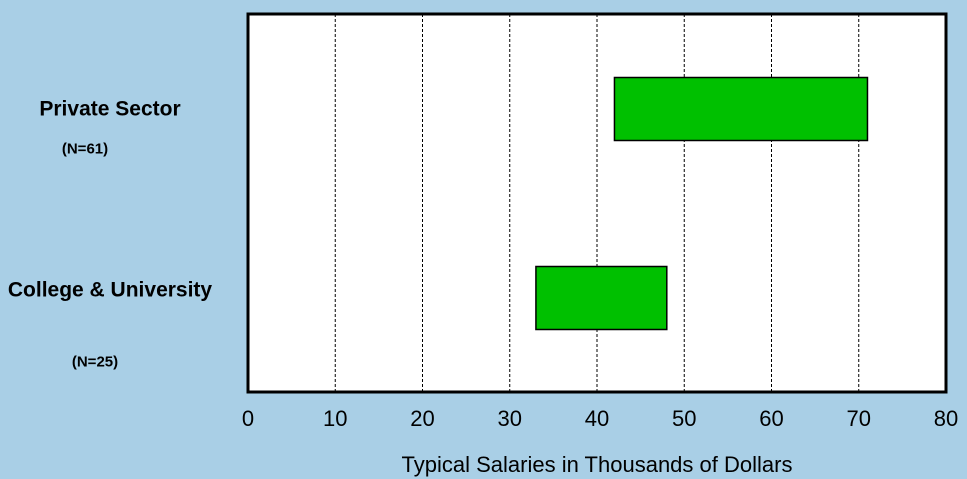 The width and height of the screenshot is (967, 479). I want to click on x-tick-label: 30, so click(510, 418).